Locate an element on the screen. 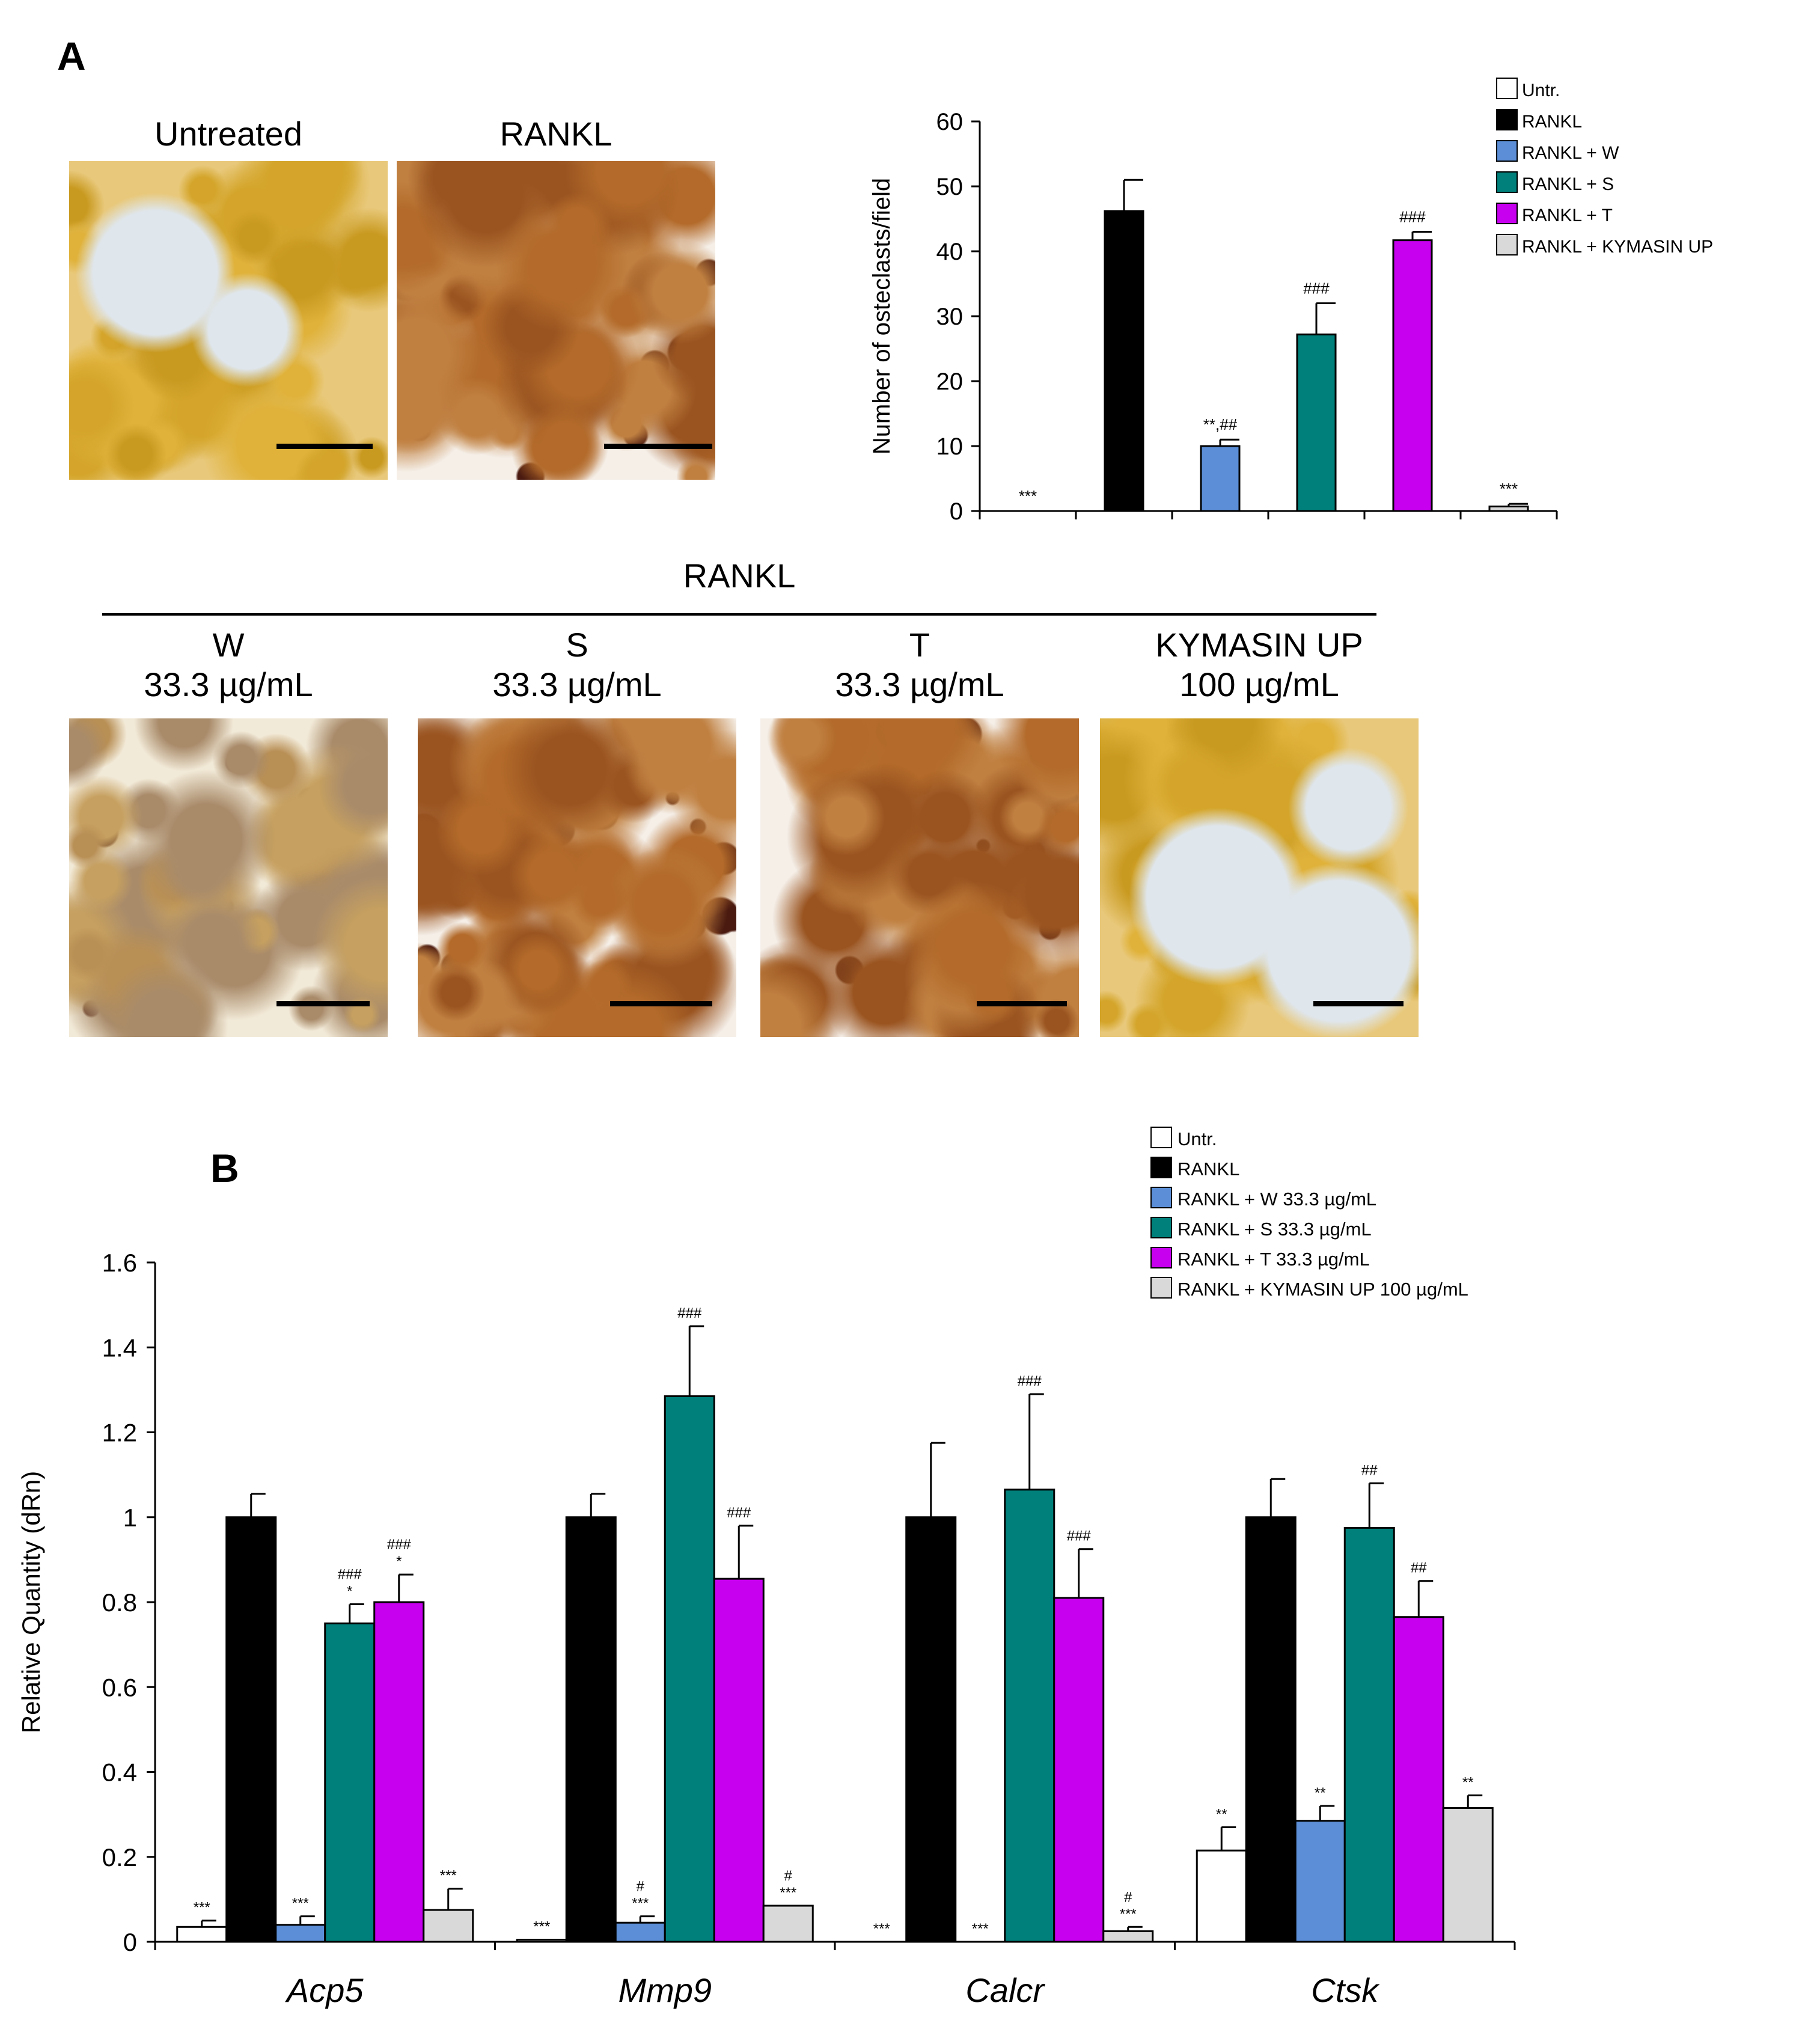 This screenshot has width=1793, height=2044. micro-title-s: S 33.3 µg/mL is located at coordinates (577, 665).